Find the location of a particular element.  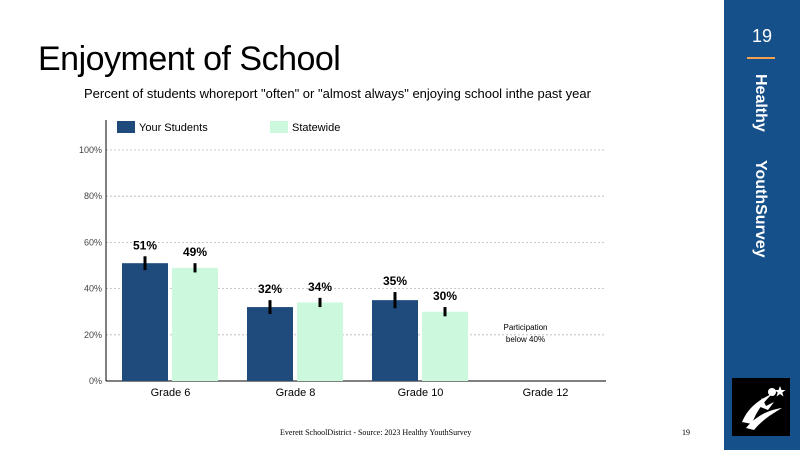

slide-title: Enjoyment of School is located at coordinates (189, 59).